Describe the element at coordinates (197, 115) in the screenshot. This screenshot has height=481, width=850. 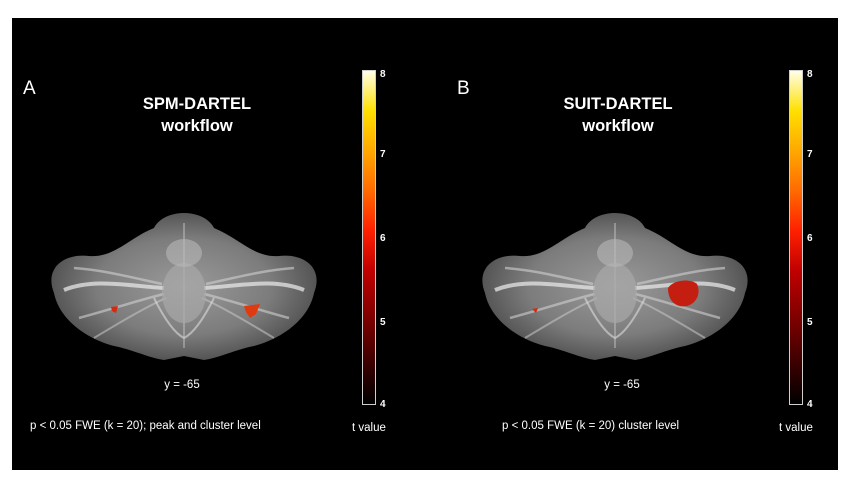
I see `panel-title: SPM-DARTEL workflow` at that location.